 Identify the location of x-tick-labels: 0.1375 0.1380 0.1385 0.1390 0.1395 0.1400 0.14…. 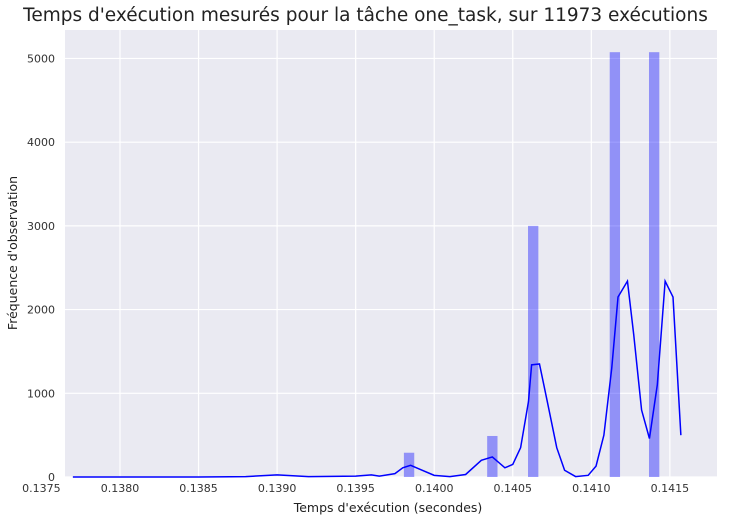
(355, 488).